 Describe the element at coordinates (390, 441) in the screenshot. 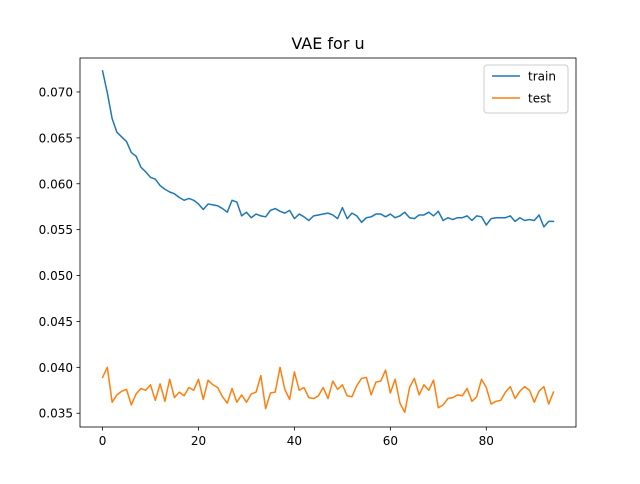

I see `x-tick-label: 60` at that location.